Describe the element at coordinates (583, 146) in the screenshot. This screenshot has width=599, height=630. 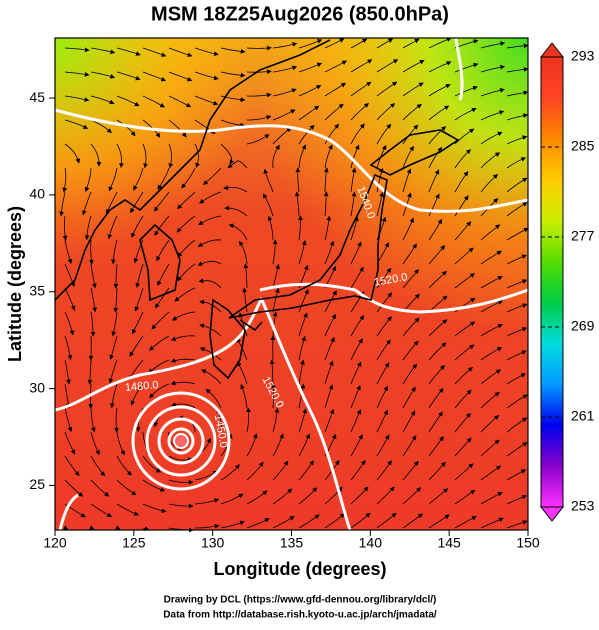
I see `colorbar-label: 285` at that location.